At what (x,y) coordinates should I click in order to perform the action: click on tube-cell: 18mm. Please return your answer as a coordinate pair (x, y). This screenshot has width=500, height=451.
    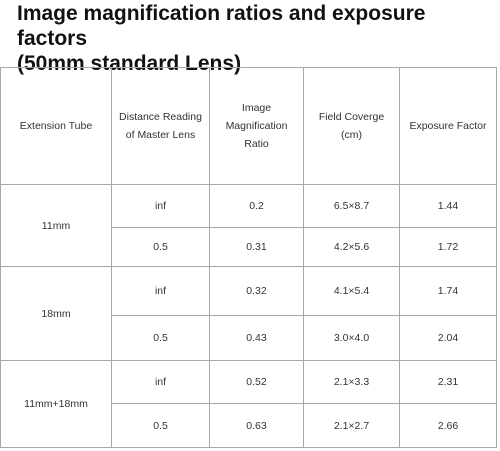
    Looking at the image, I should click on (56, 313).